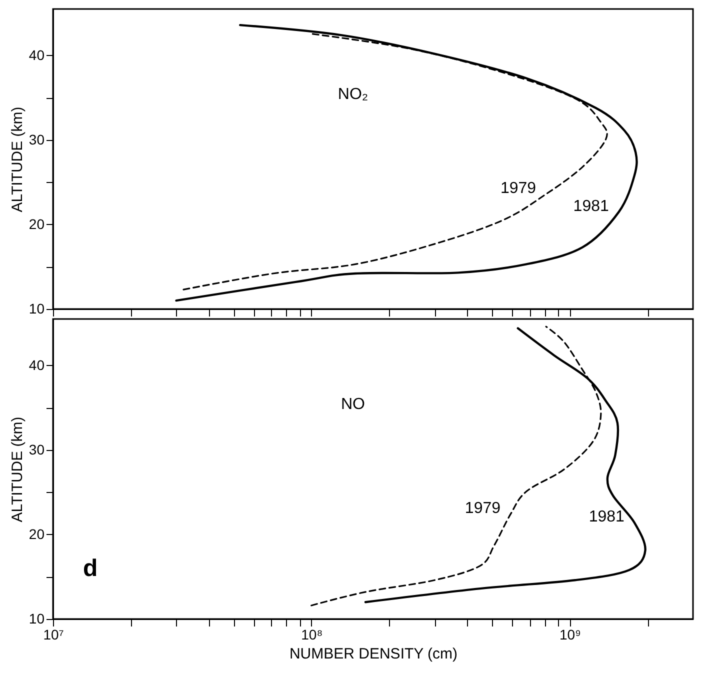  Describe the element at coordinates (570, 634) in the screenshot. I see `x-tick-label: 10⁹` at that location.